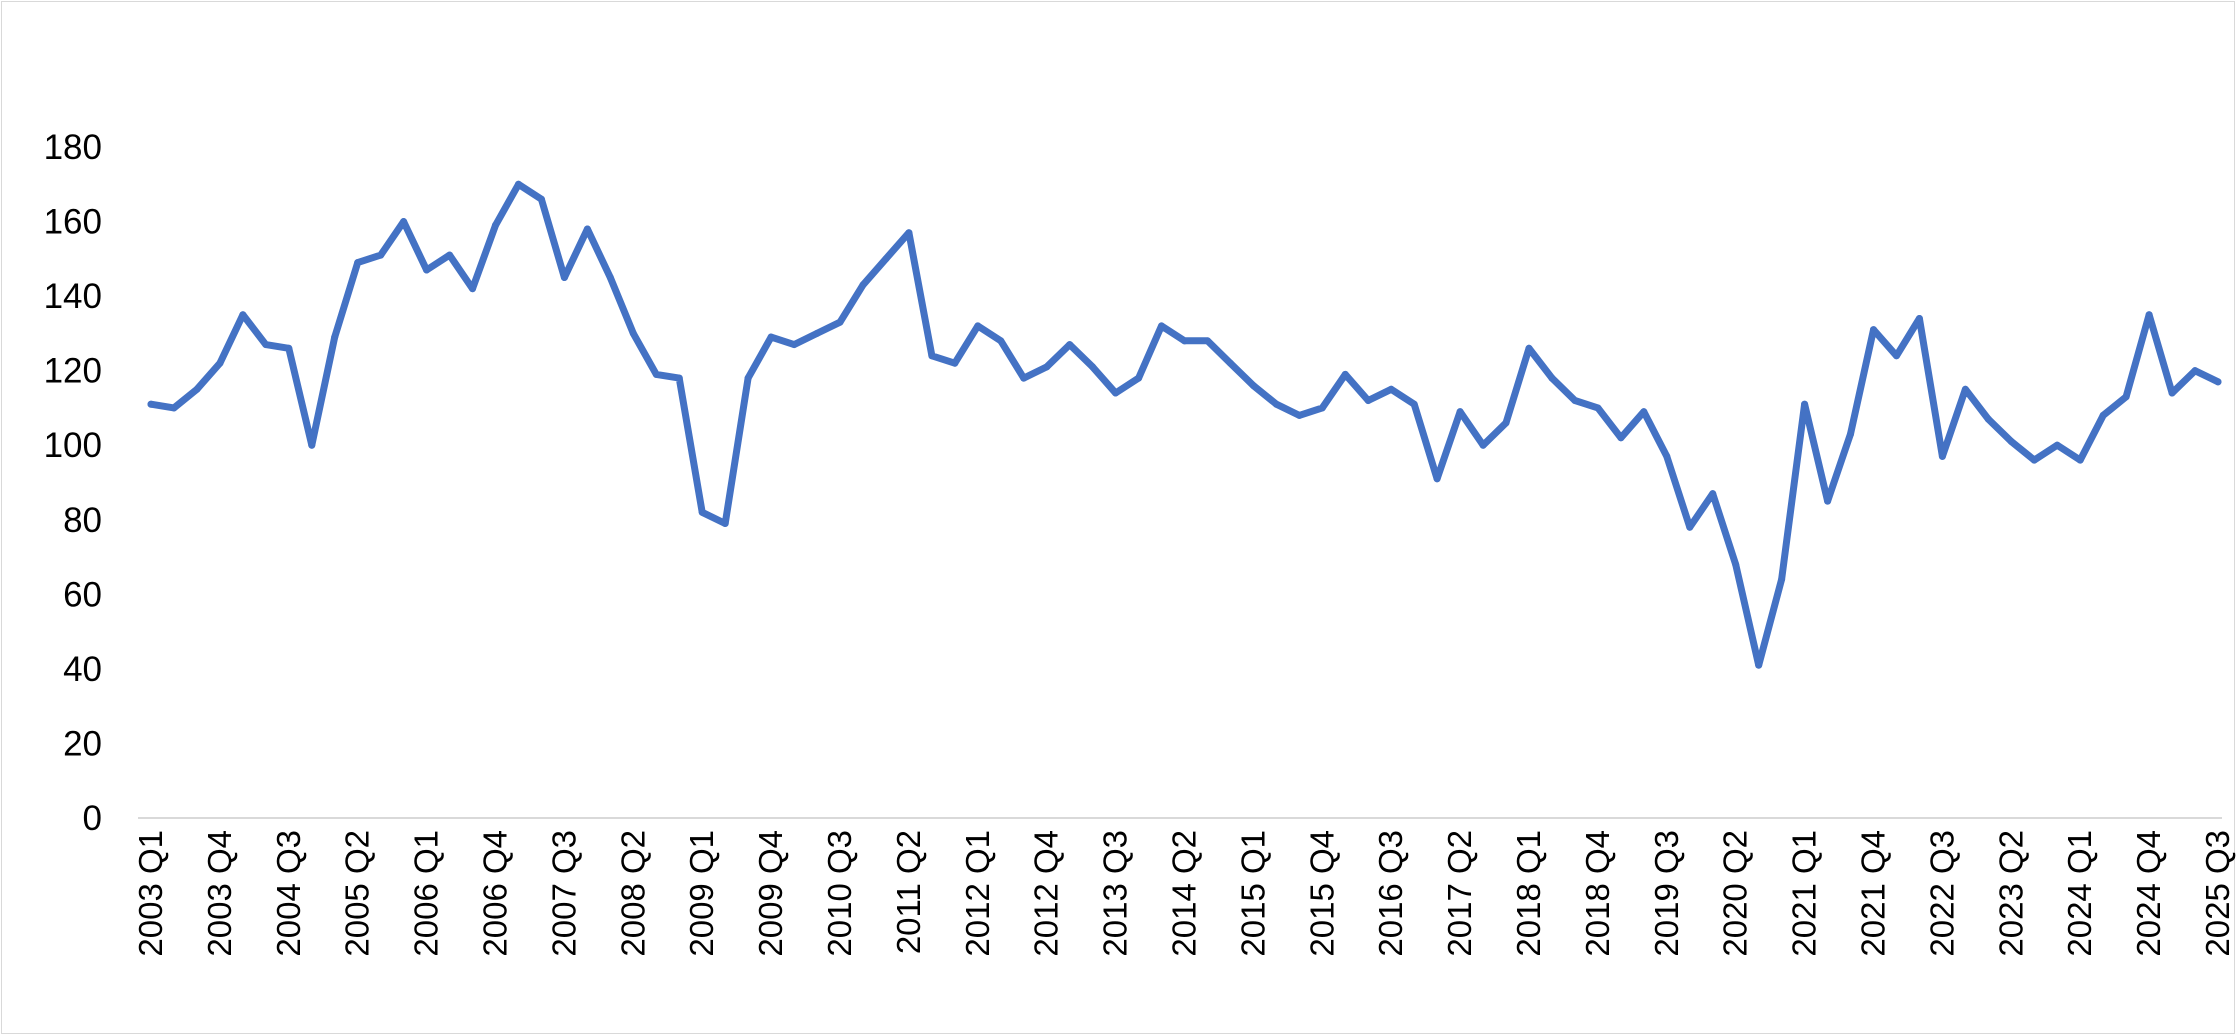 The width and height of the screenshot is (2236, 1035). What do you see at coordinates (1528, 893) in the screenshot?
I see `x-tick-label: 2018 Q1` at bounding box center [1528, 893].